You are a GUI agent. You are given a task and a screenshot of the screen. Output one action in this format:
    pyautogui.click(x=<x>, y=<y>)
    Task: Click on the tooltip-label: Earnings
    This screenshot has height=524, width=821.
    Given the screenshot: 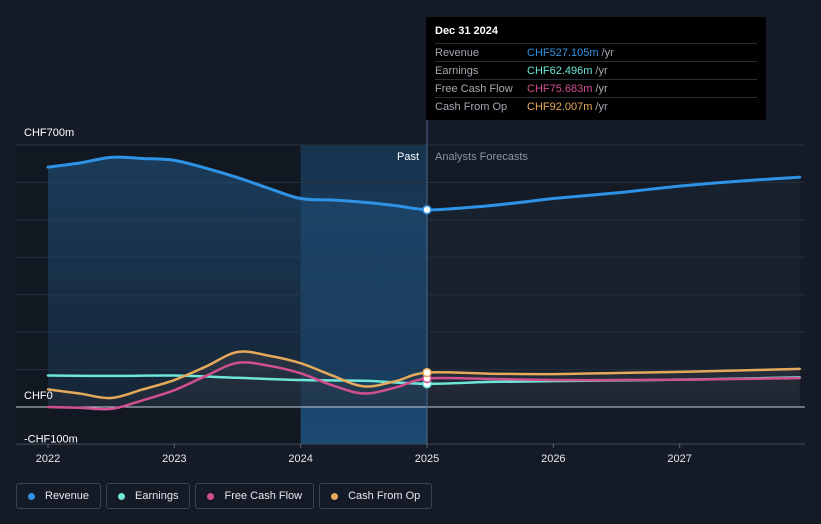 What is the action you would take?
    pyautogui.click(x=457, y=70)
    